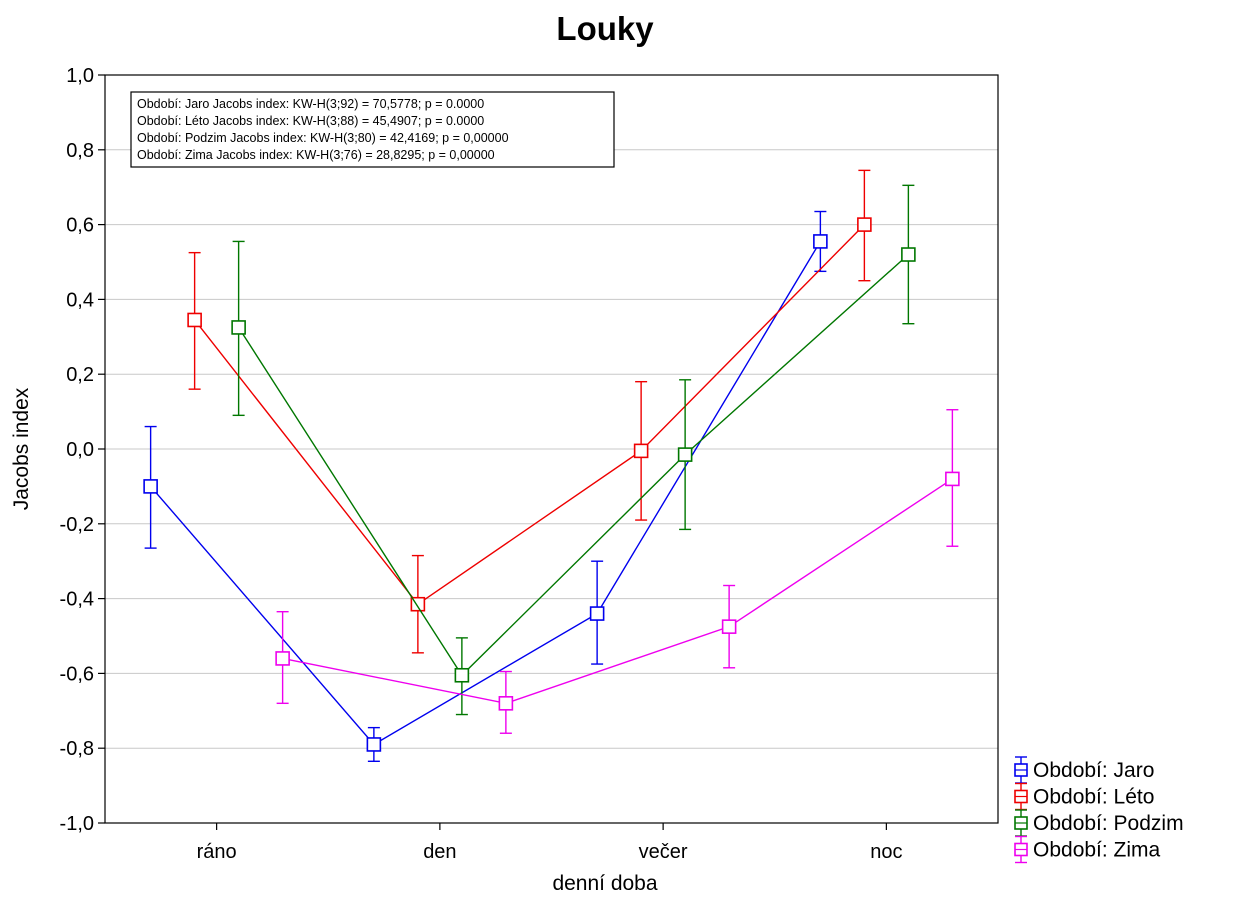 The height and width of the screenshot is (907, 1238). Describe the element at coordinates (1097, 850) in the screenshot. I see `legend-label: Období: Zima` at that location.